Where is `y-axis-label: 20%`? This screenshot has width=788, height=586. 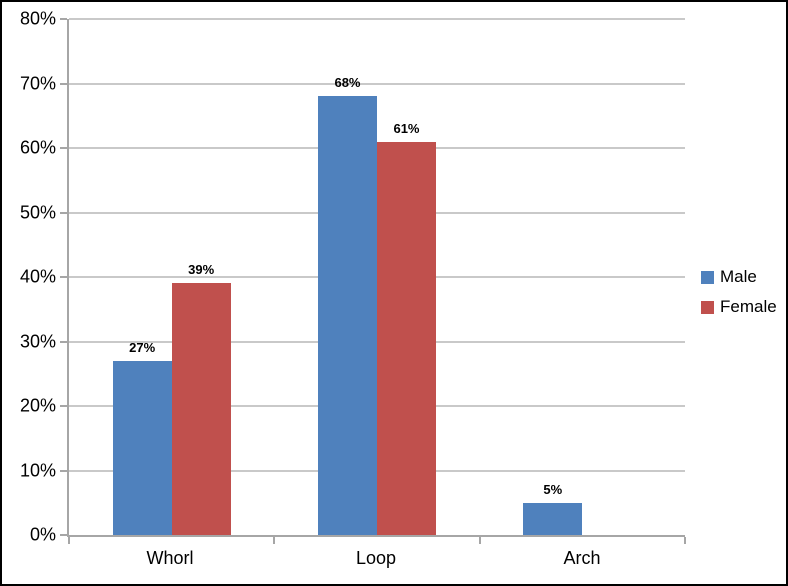
y-axis-label: 20% is located at coordinates (37, 405).